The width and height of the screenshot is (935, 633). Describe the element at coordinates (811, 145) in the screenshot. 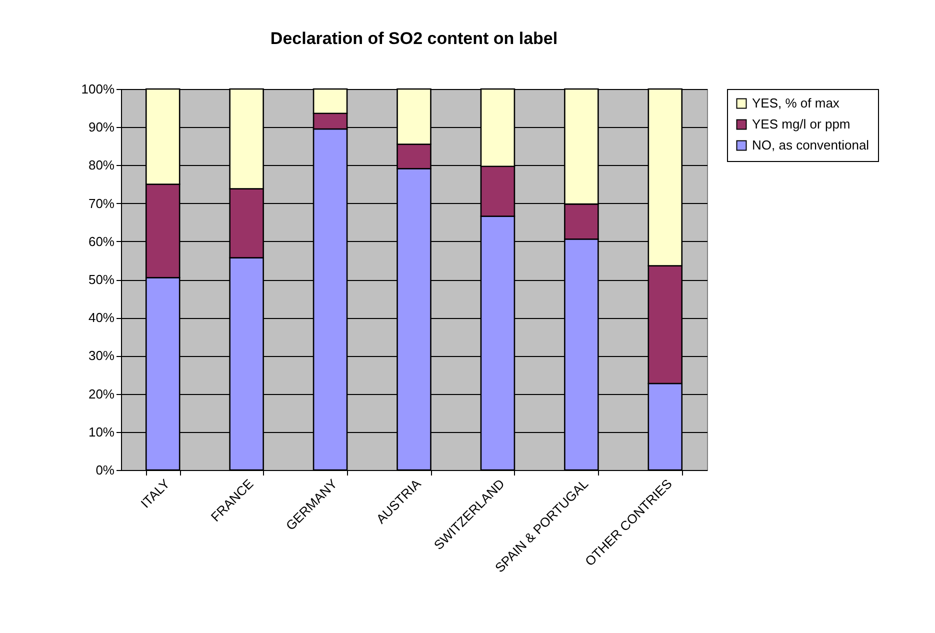

I see `legend-label: NO, as conventional` at that location.